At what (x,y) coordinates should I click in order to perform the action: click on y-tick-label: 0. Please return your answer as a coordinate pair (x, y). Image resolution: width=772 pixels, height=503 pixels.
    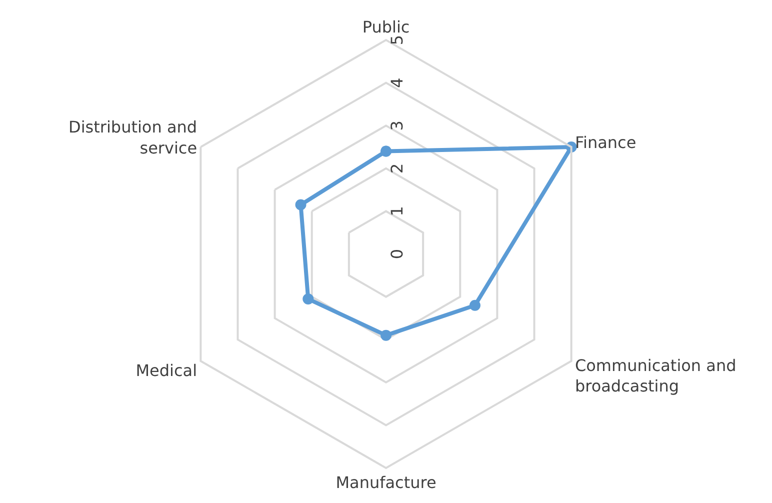
    Looking at the image, I should click on (397, 254).